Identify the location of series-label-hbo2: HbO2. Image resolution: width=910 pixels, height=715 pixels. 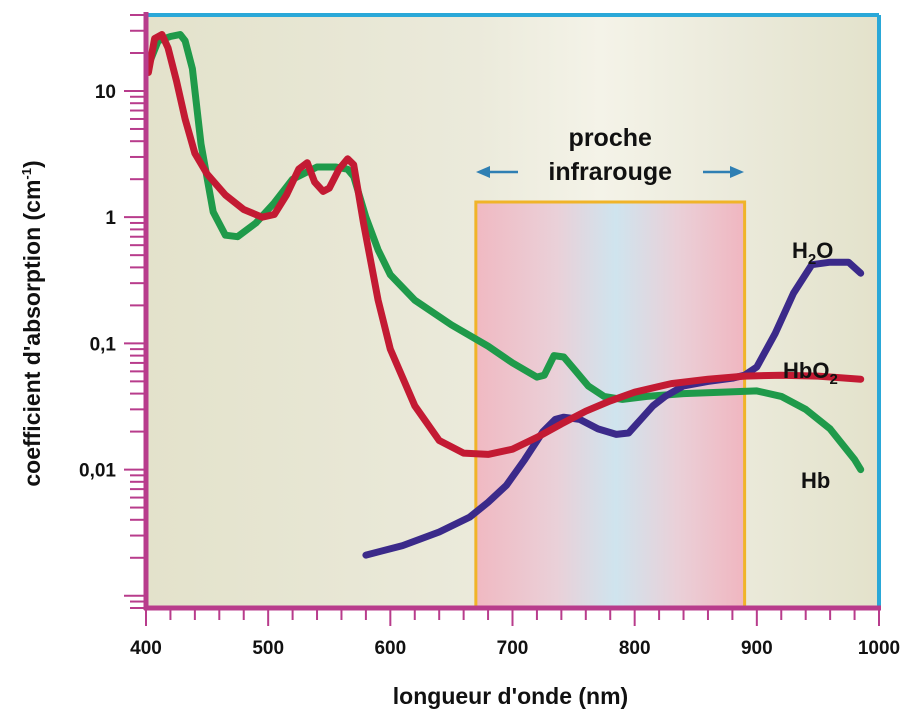
(810, 373).